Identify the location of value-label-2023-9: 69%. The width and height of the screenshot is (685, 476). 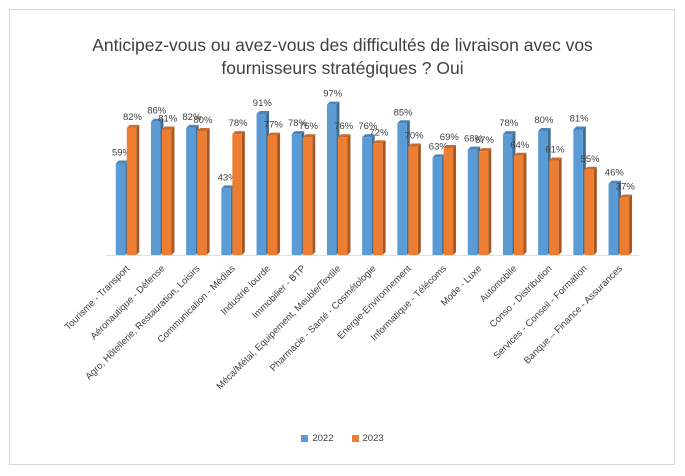
(450, 137).